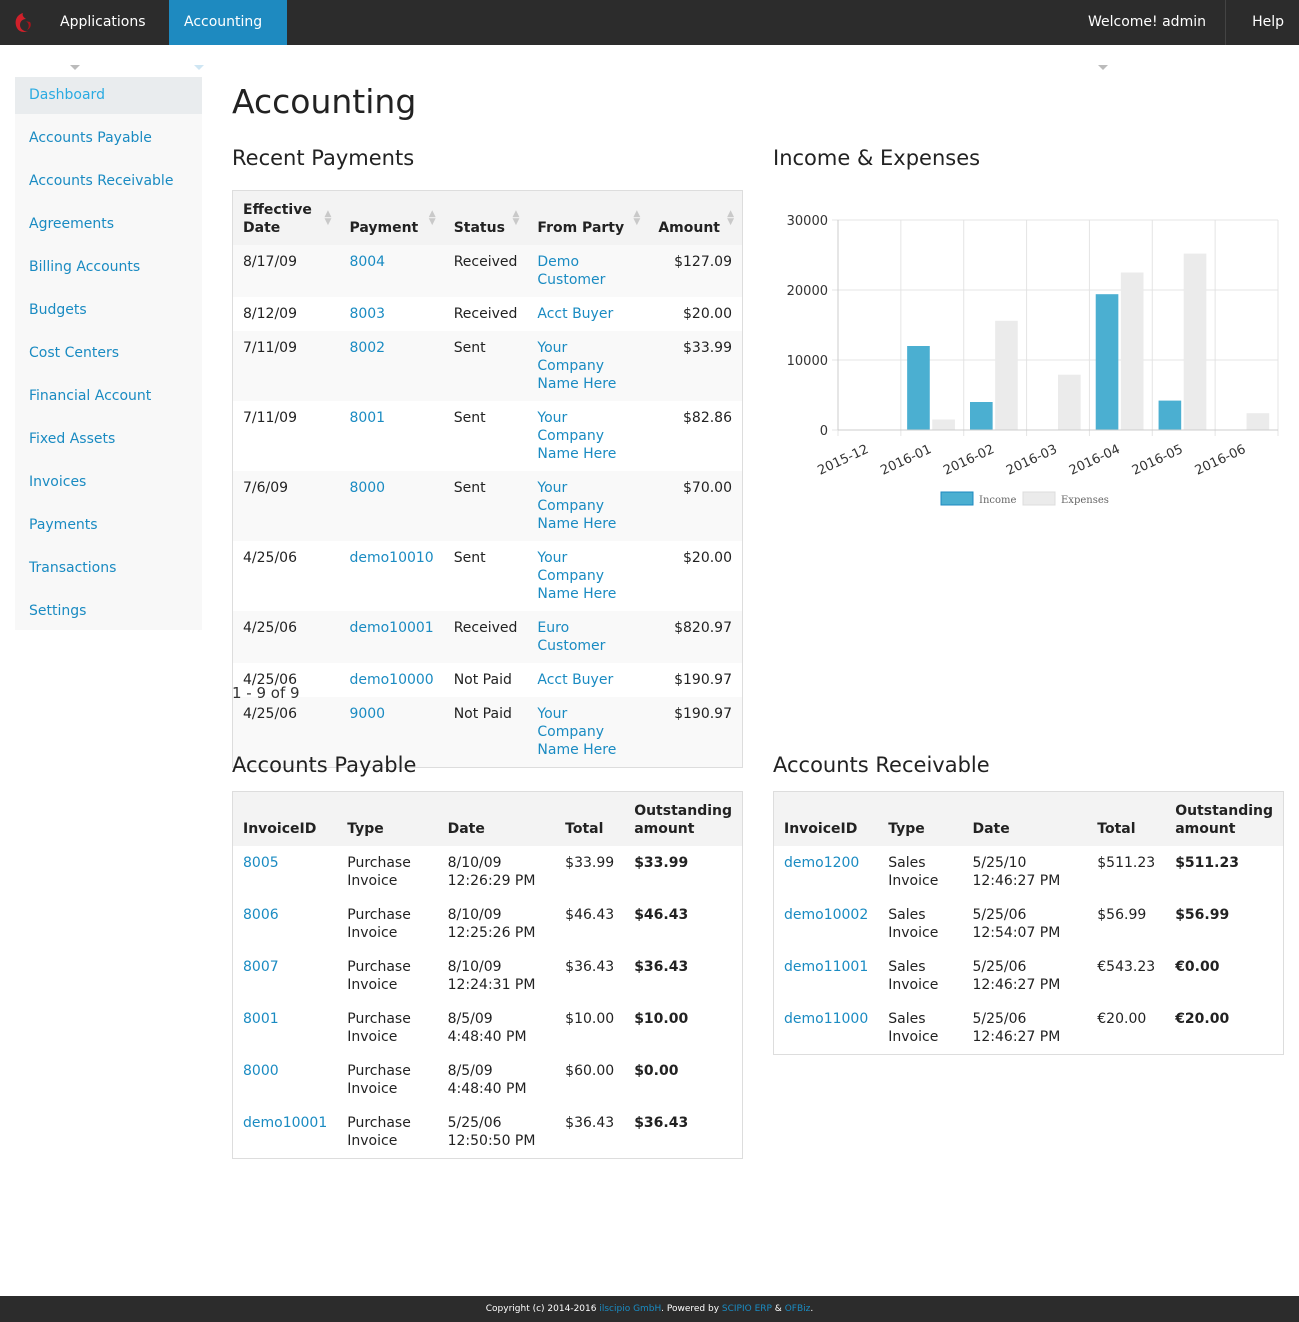 Image resolution: width=1299 pixels, height=1322 pixels. What do you see at coordinates (367, 714) in the screenshot?
I see `payment-link: 9000` at bounding box center [367, 714].